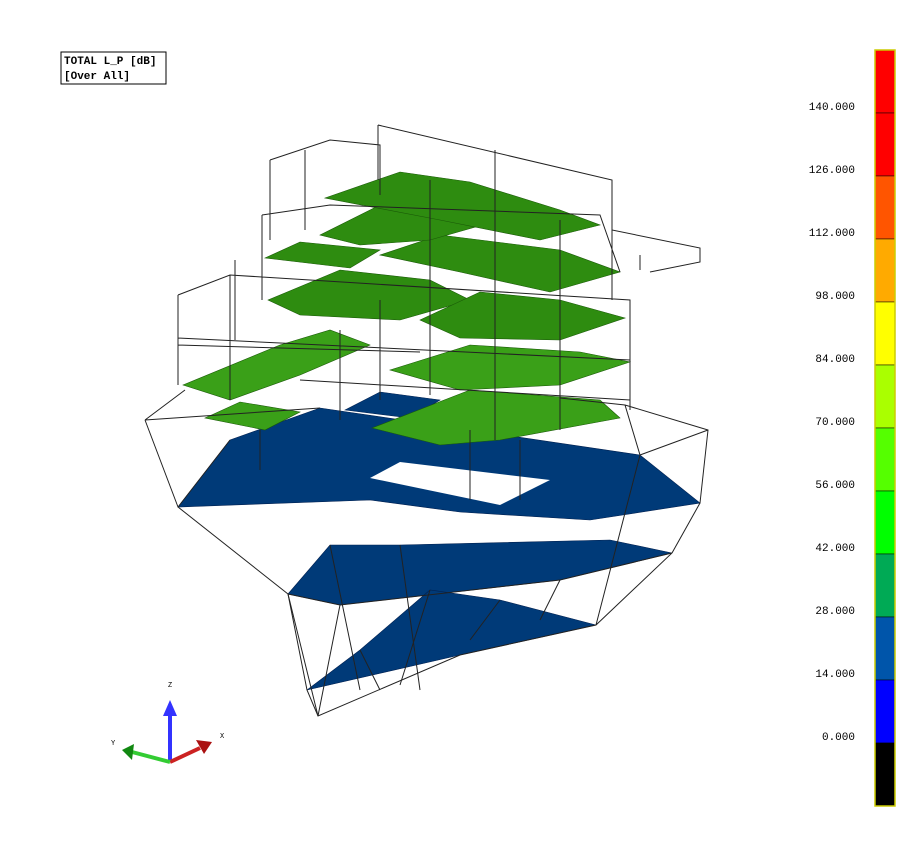  Describe the element at coordinates (460, 483) in the screenshot. I see `deck-opening` at that location.